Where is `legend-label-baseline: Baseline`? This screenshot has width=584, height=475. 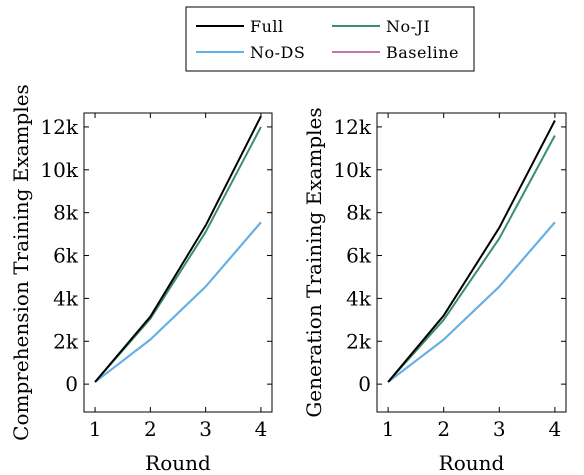
legend-label-baseline: Baseline is located at coordinates (422, 52).